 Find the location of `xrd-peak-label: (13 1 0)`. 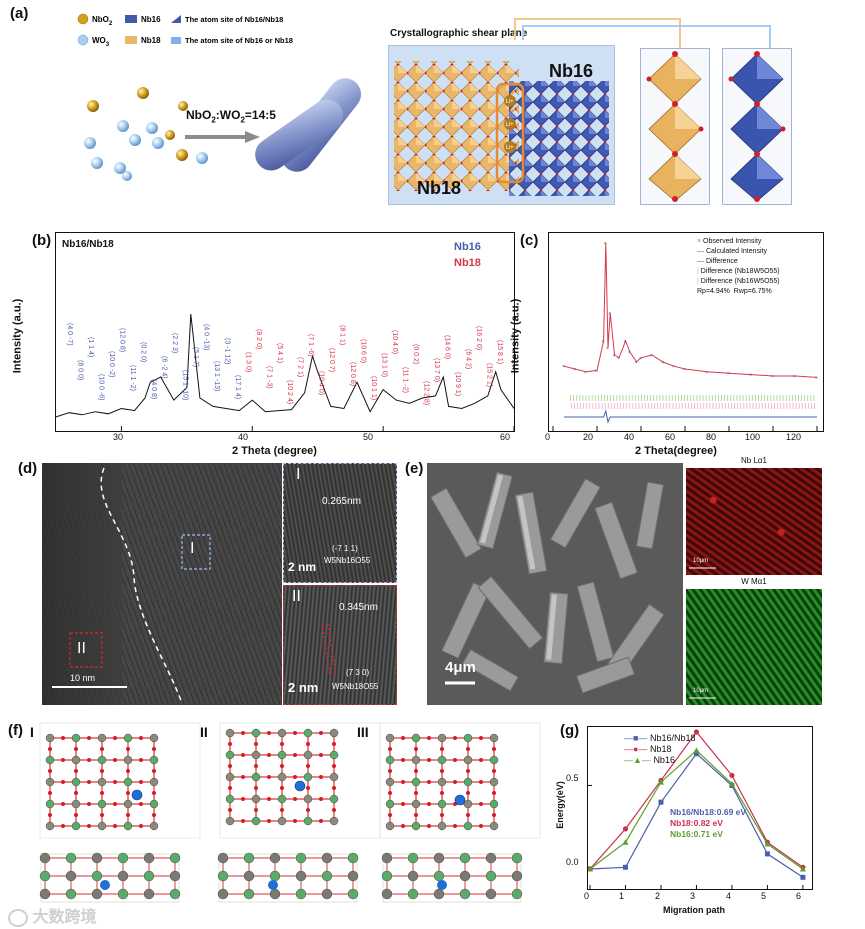

xrd-peak-label: (13 1 0) is located at coordinates (384, 365).